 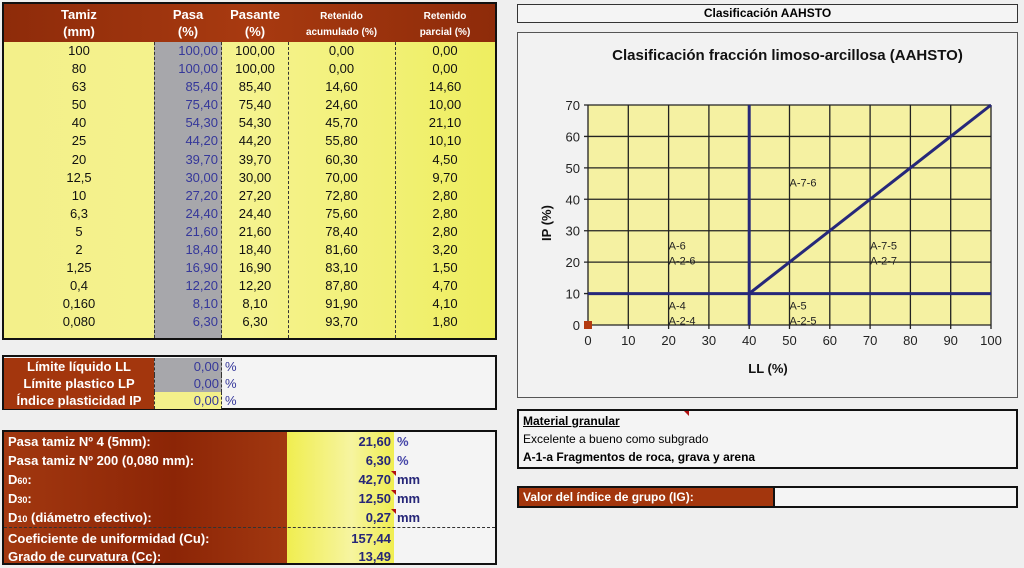 What do you see at coordinates (255, 105) in the screenshot?
I see `pasante-cell: 75,40` at bounding box center [255, 105].